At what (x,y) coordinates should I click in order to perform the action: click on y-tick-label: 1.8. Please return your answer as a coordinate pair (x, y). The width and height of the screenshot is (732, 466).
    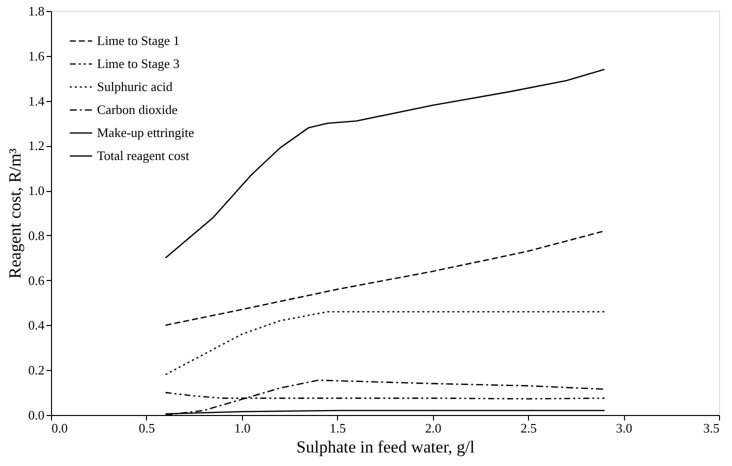
    Looking at the image, I should click on (36, 11).